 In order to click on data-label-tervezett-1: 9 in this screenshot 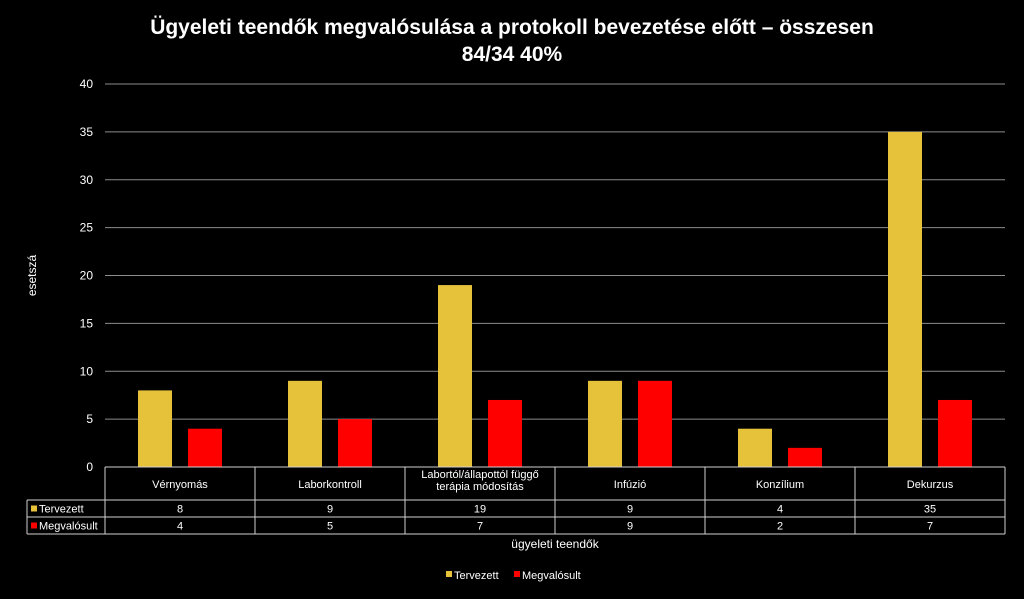, I will do `click(330, 510)`.